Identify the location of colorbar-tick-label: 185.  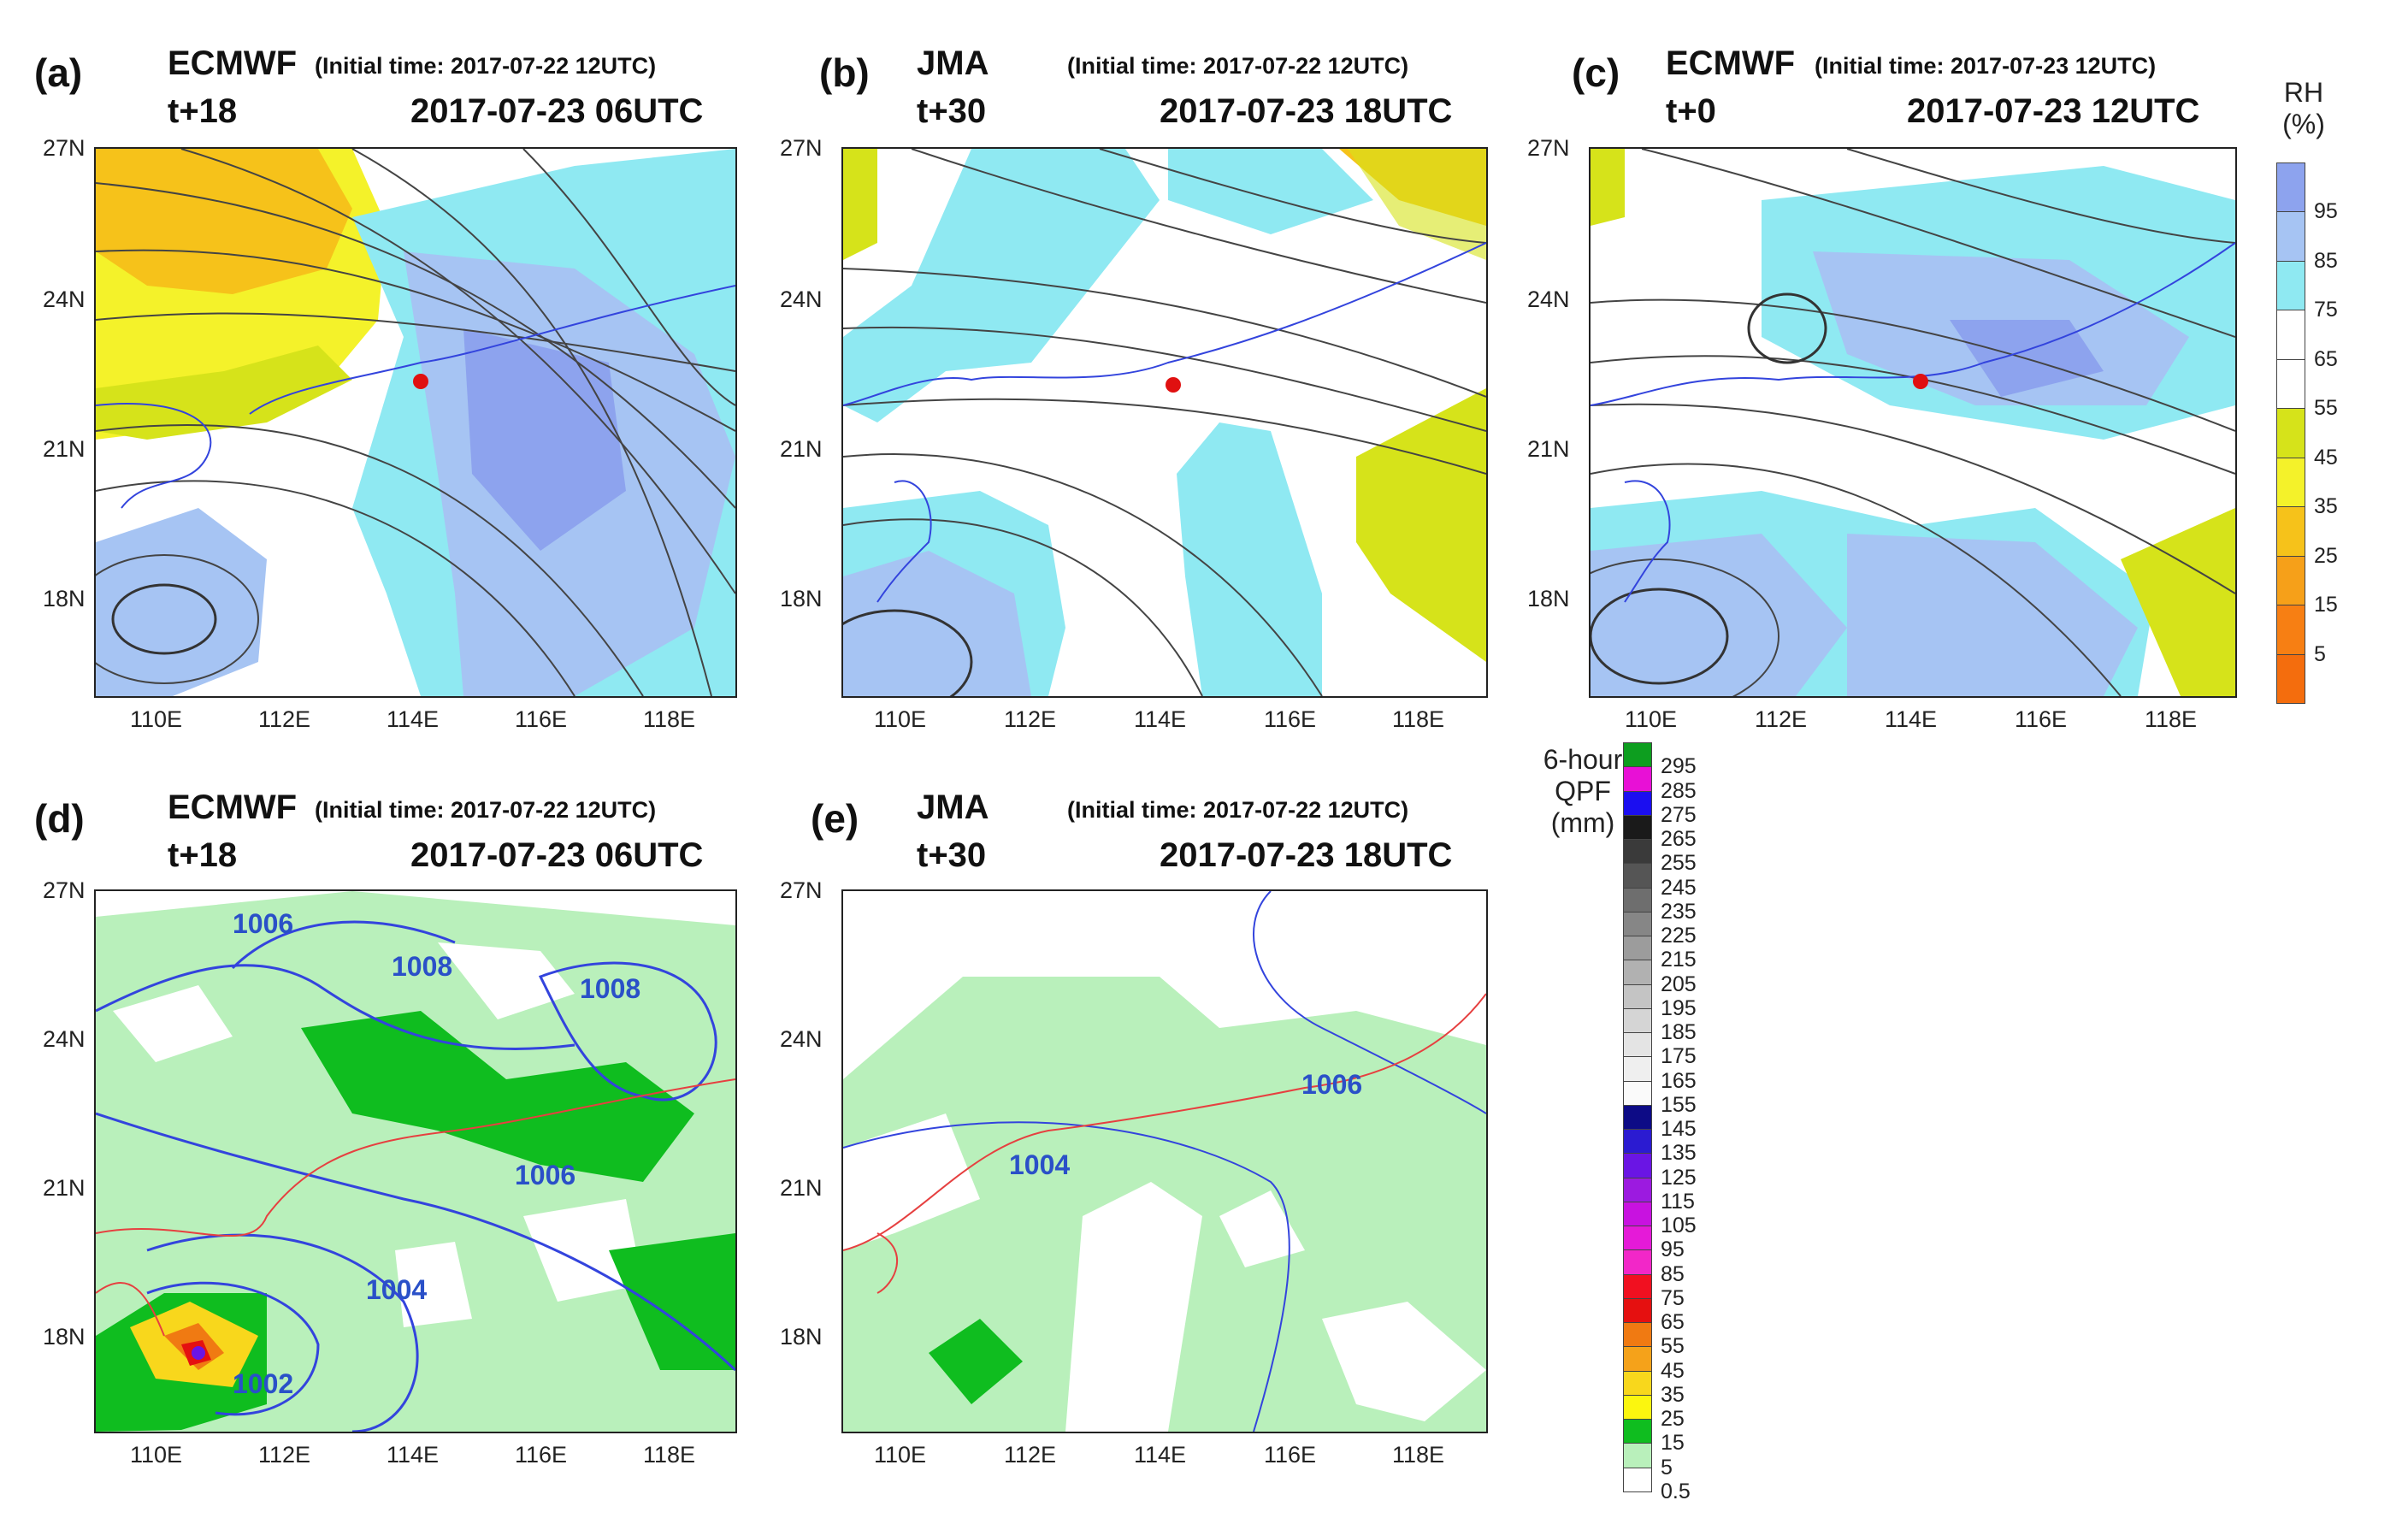
(1679, 1032).